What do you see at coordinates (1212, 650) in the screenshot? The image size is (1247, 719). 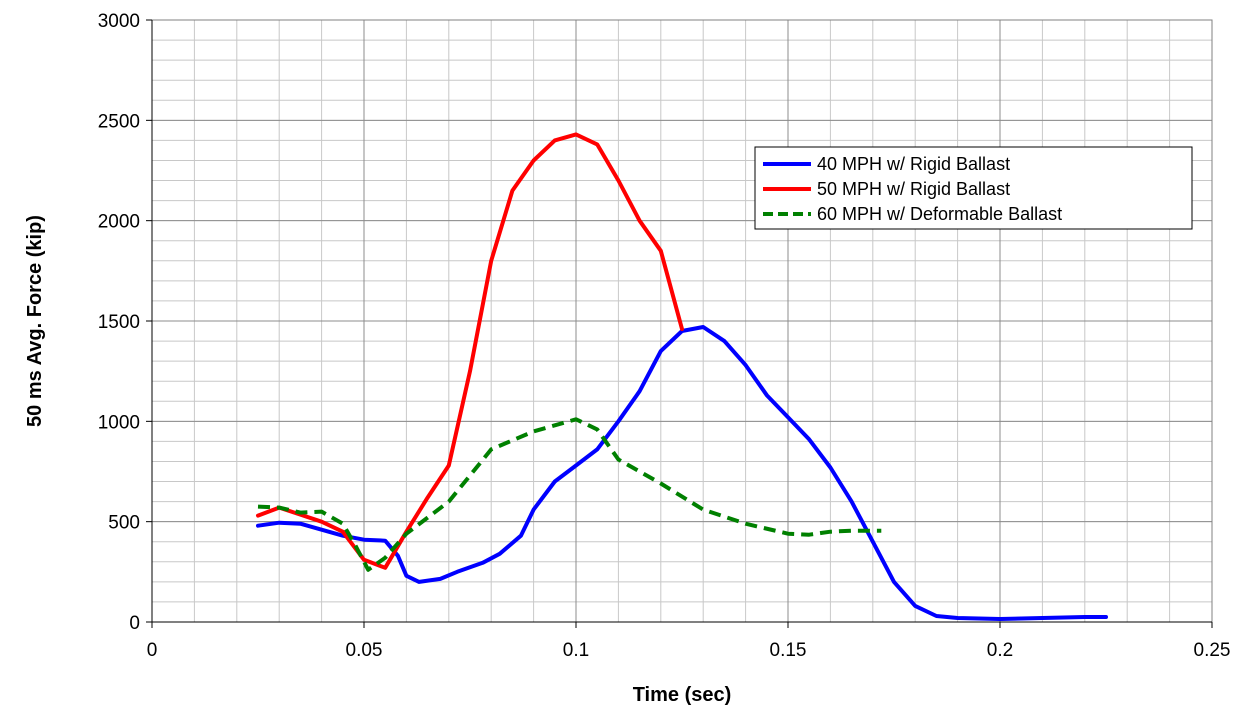 I see `x-tick-label: 0.25` at bounding box center [1212, 650].